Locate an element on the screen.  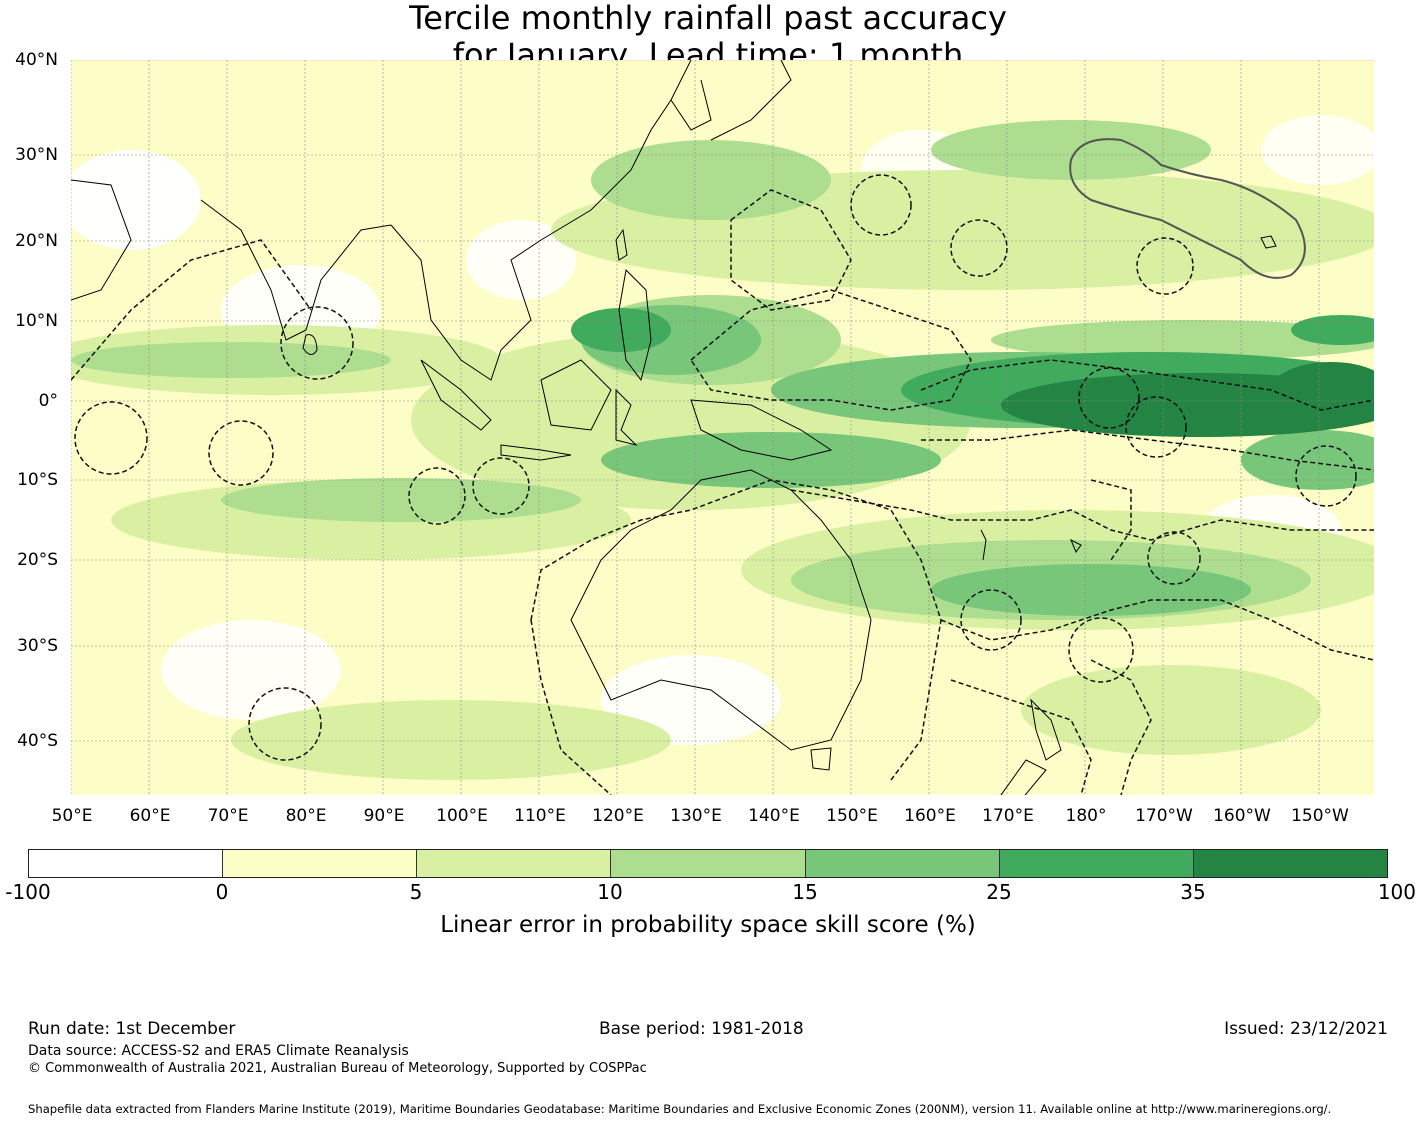
lon-label-160e: 160°E is located at coordinates (930, 816).